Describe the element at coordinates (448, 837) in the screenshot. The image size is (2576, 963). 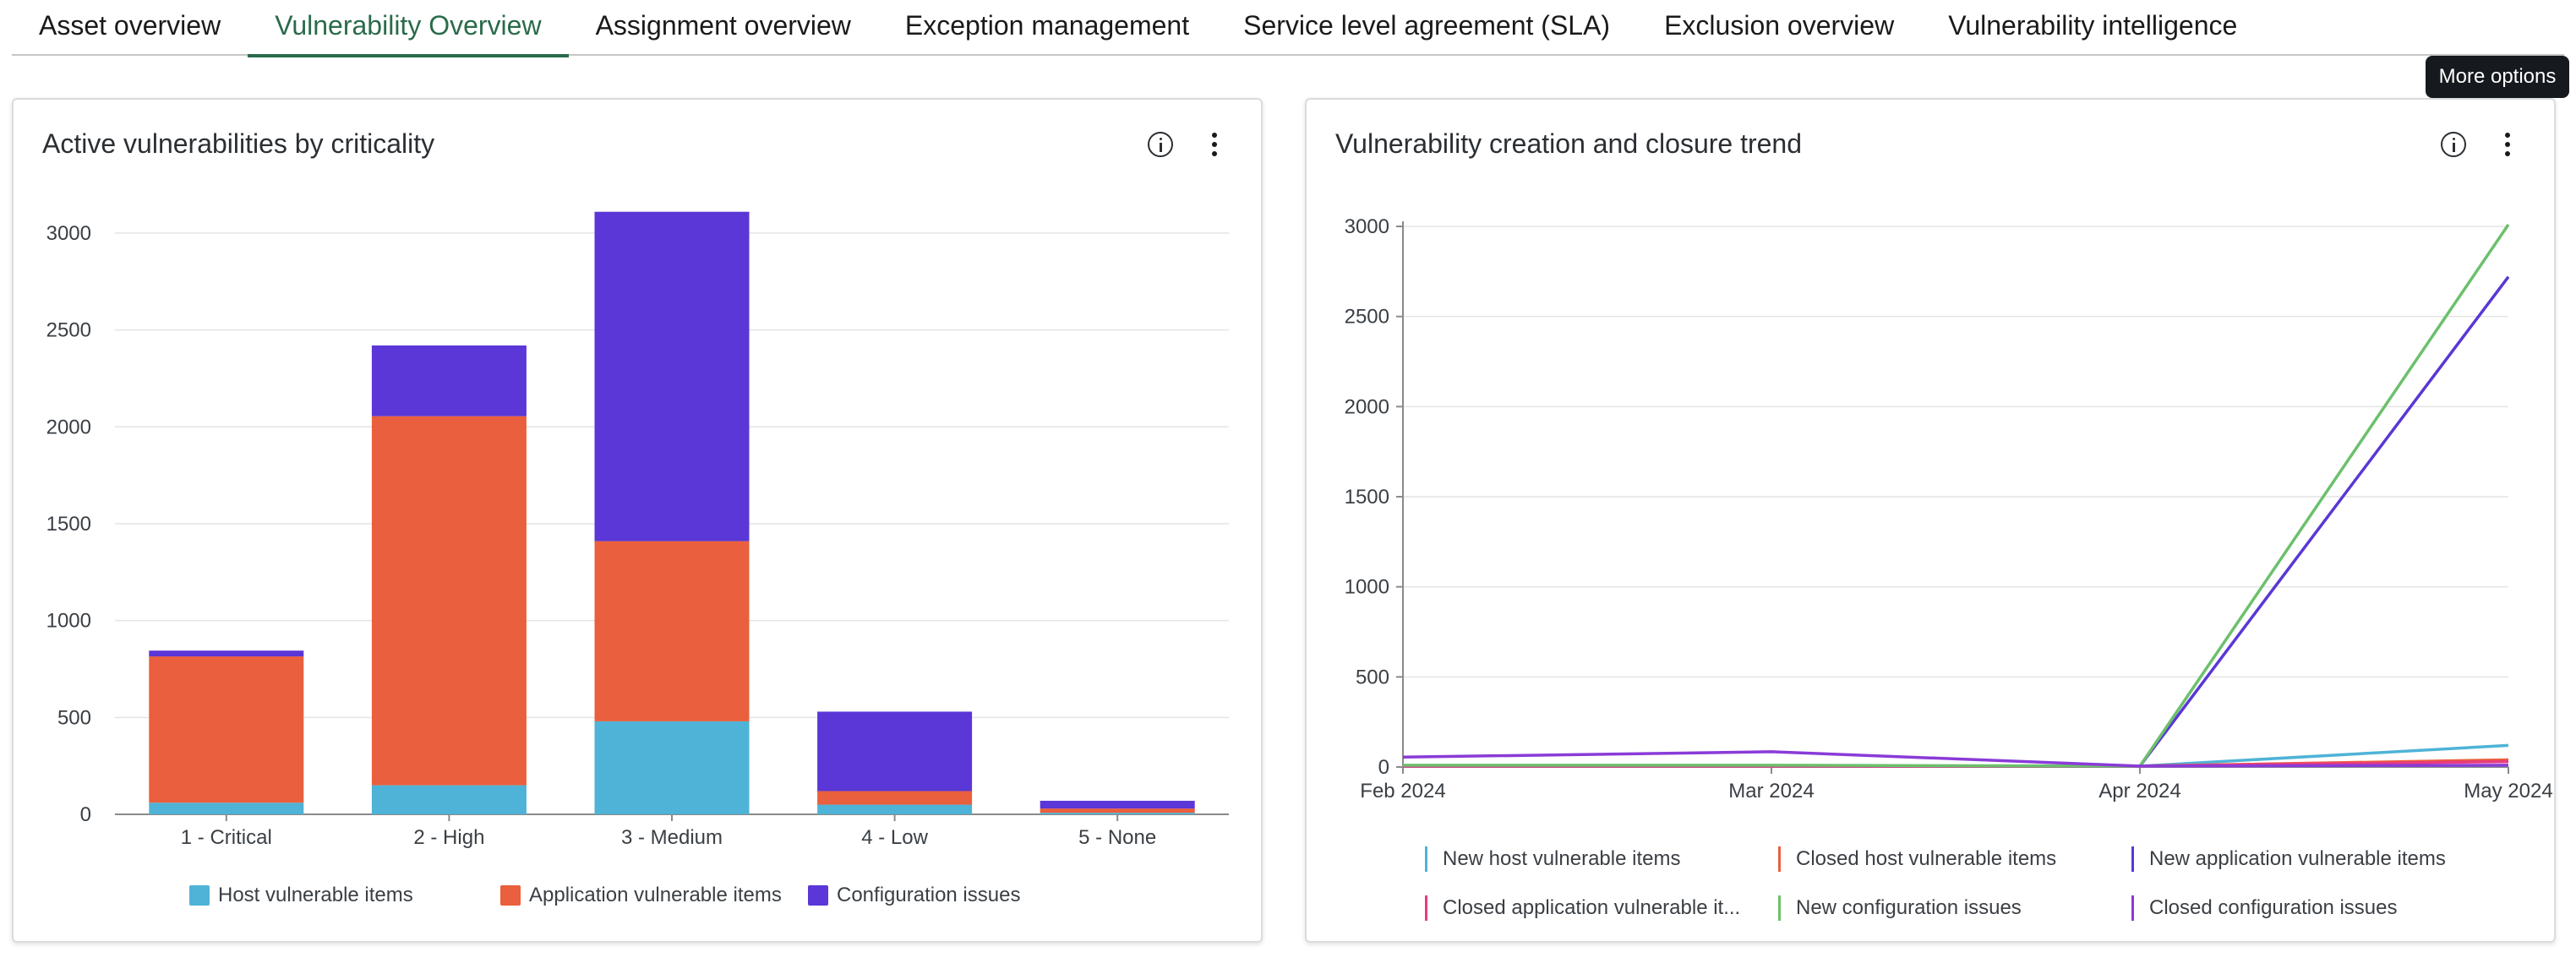
I see `x-tick-label: 2 - High` at that location.